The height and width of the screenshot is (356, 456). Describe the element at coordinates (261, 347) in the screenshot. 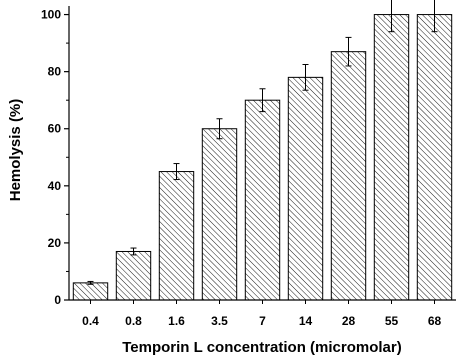

I see `x-axis-title: Temporin L concentration (micromolar)` at that location.